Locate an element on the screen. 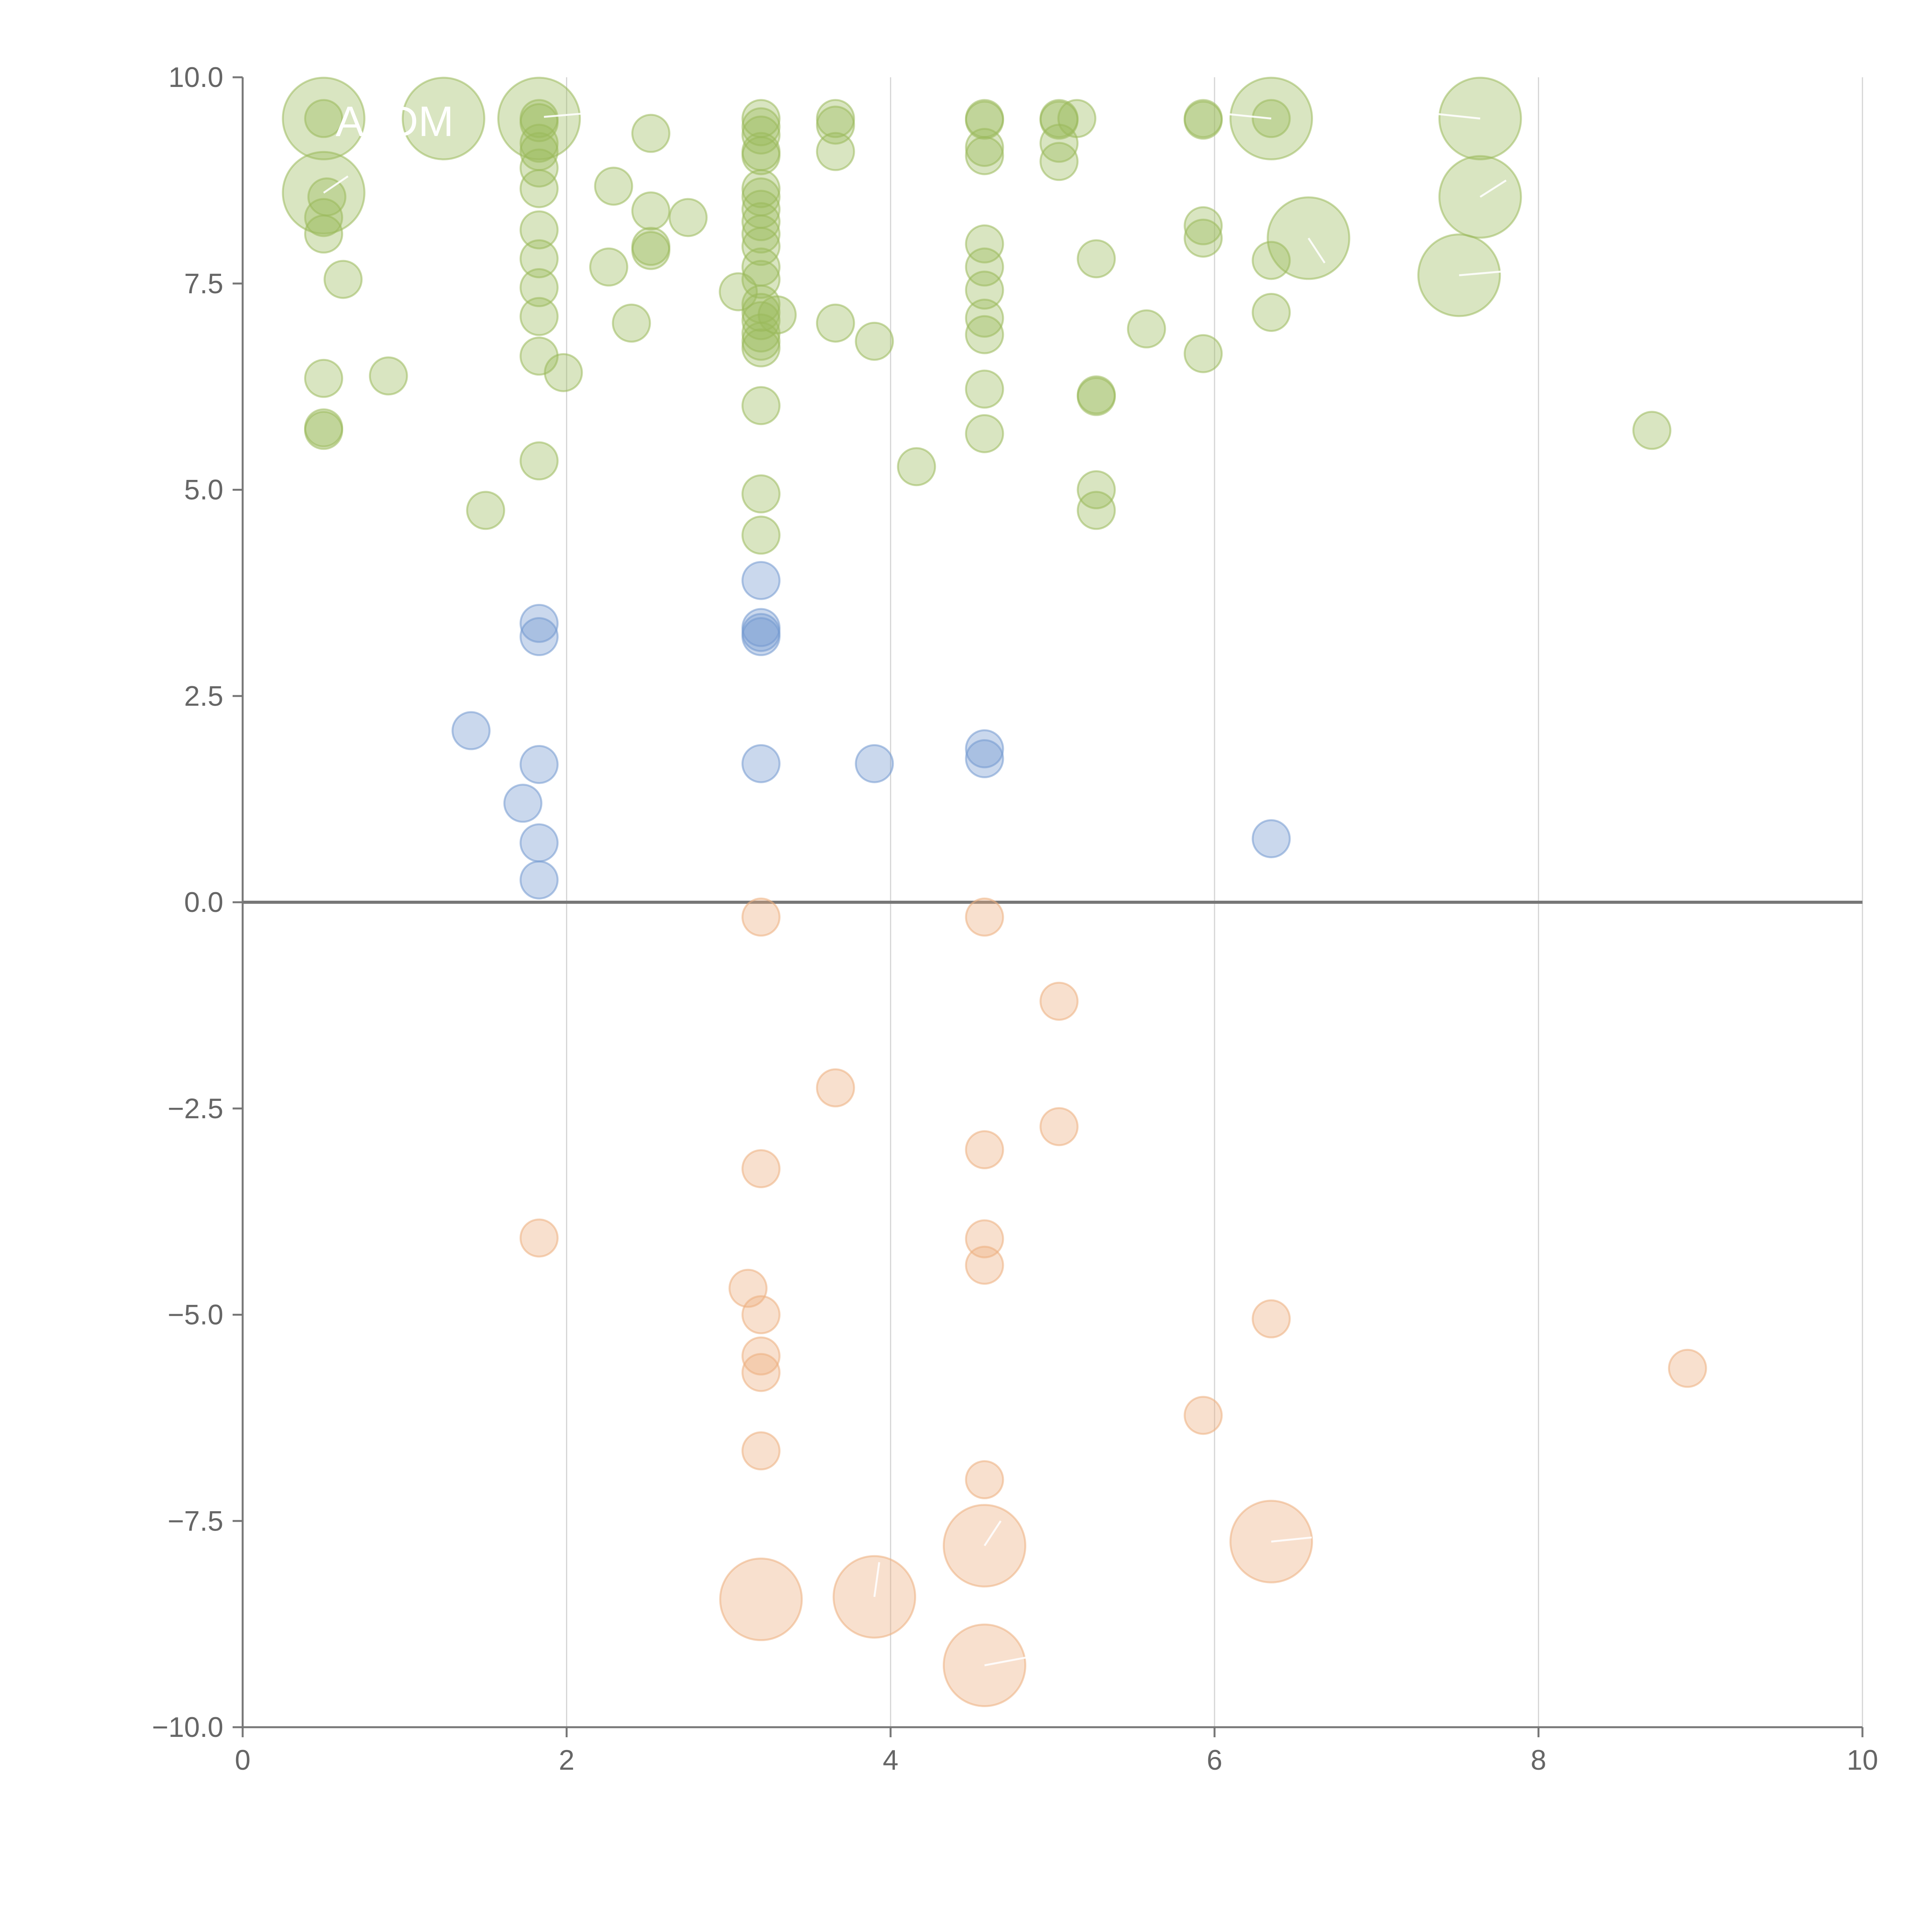 Image resolution: width=1932 pixels, height=1932 pixels. point-label: A. DM is located at coordinates (395, 121).